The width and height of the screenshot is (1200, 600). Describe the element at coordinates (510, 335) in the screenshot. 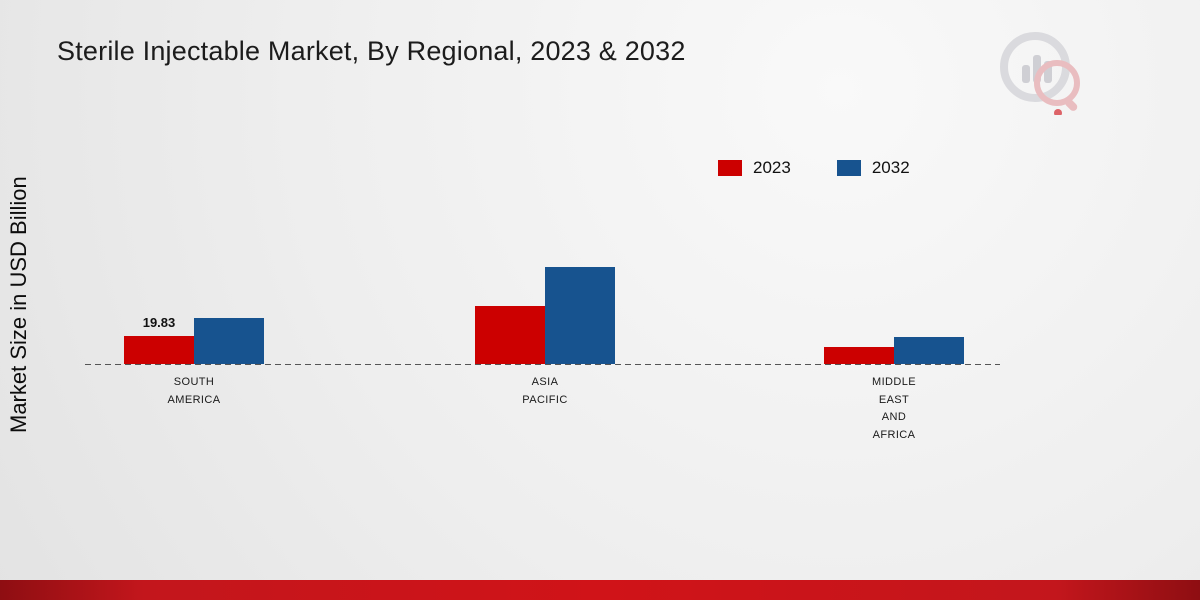

I see `bar-2023-asia-pacific` at that location.